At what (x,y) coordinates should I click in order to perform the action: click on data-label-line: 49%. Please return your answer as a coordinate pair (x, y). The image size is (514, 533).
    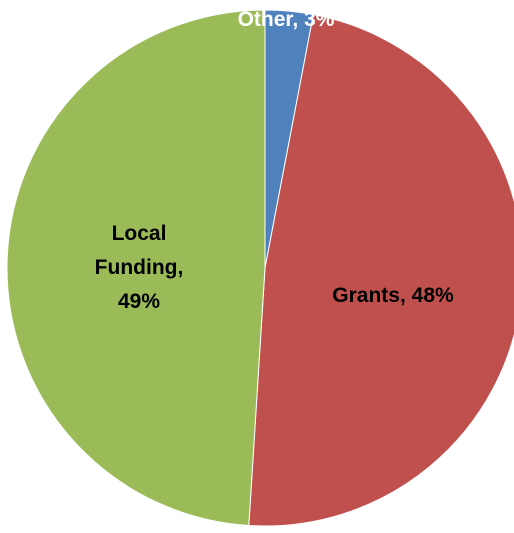
    Looking at the image, I should click on (139, 301).